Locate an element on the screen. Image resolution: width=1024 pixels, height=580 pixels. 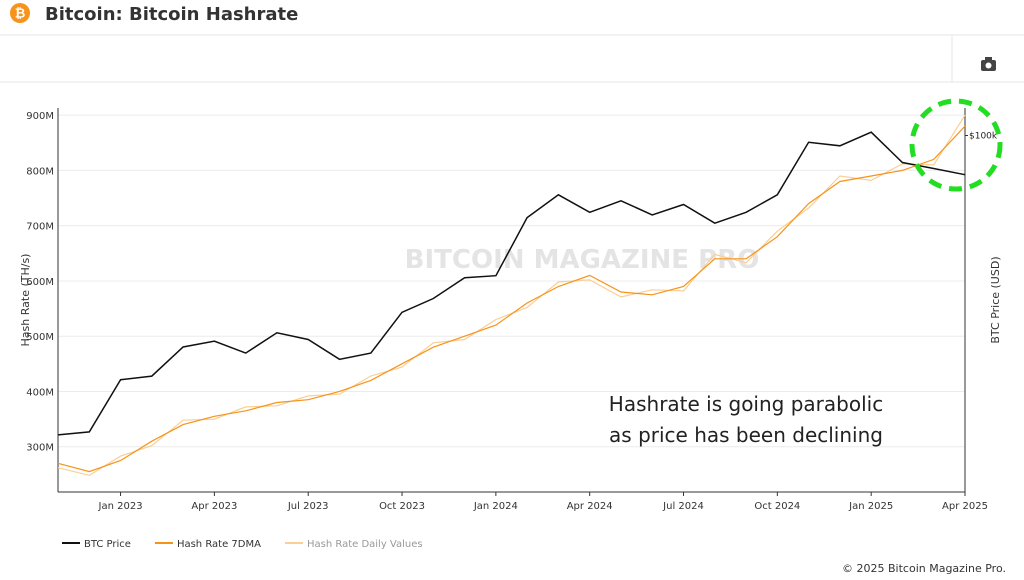
x-tick-label: Jan 2025 is located at coordinates (870, 506).